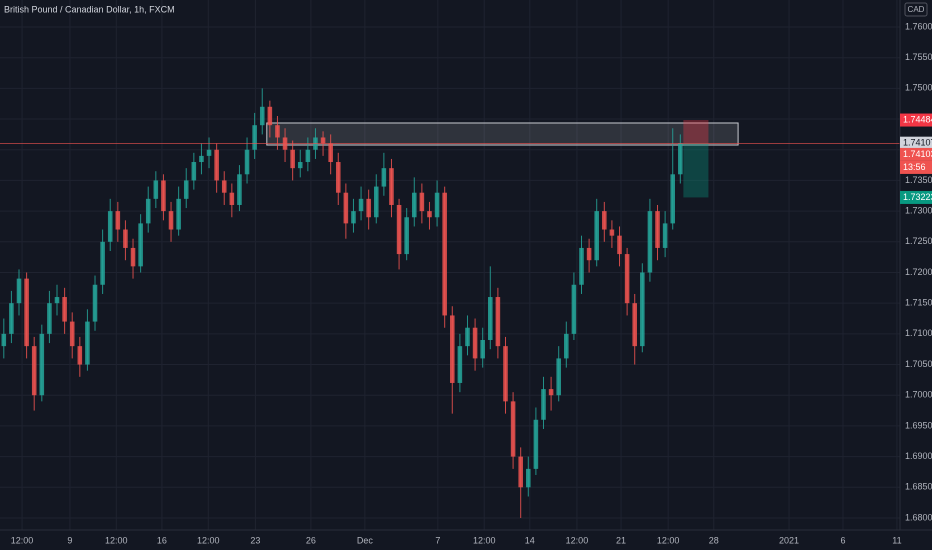  I want to click on y-tick-label: 1.68000, so click(918, 517).